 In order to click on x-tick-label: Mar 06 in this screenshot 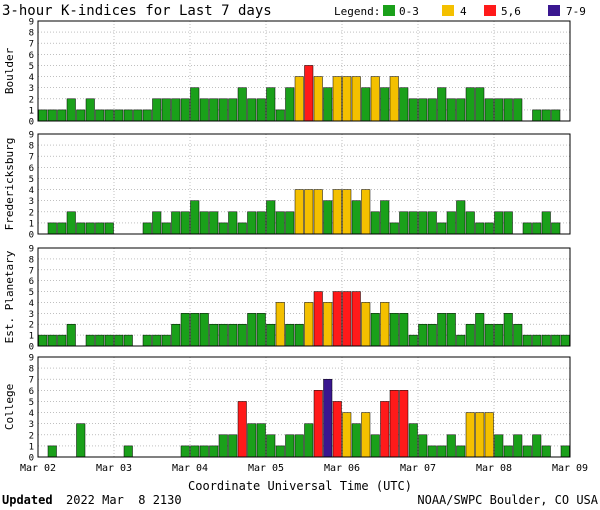, I will do `click(342, 468)`.